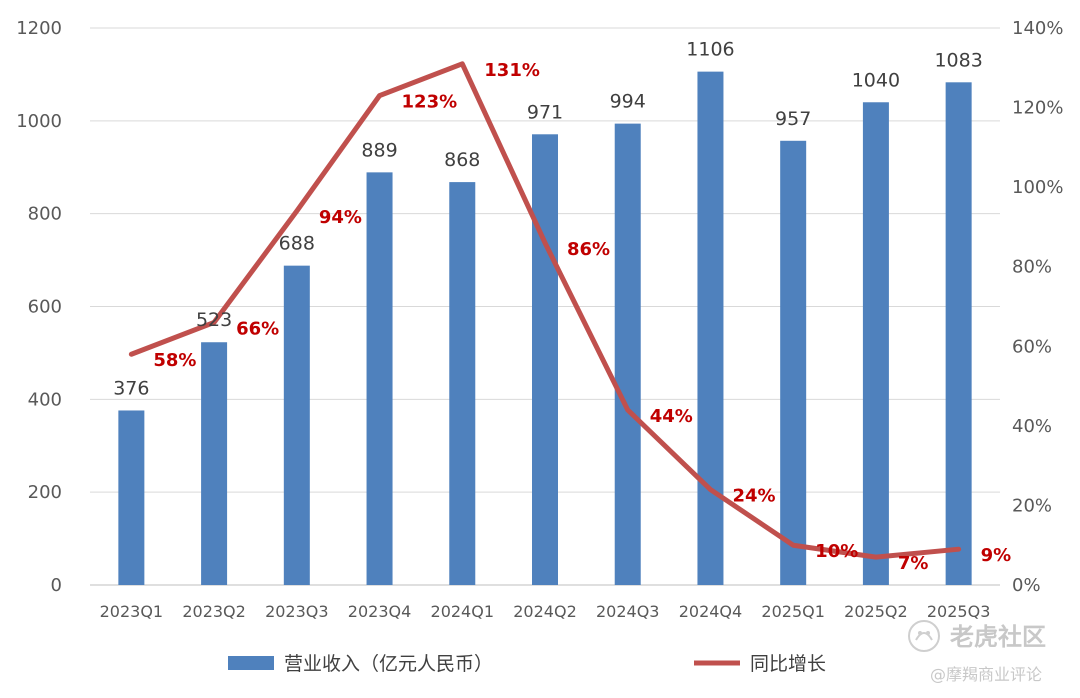 The height and width of the screenshot is (698, 1080). Describe the element at coordinates (297, 611) in the screenshot. I see `category-label: 2023Q3` at that location.